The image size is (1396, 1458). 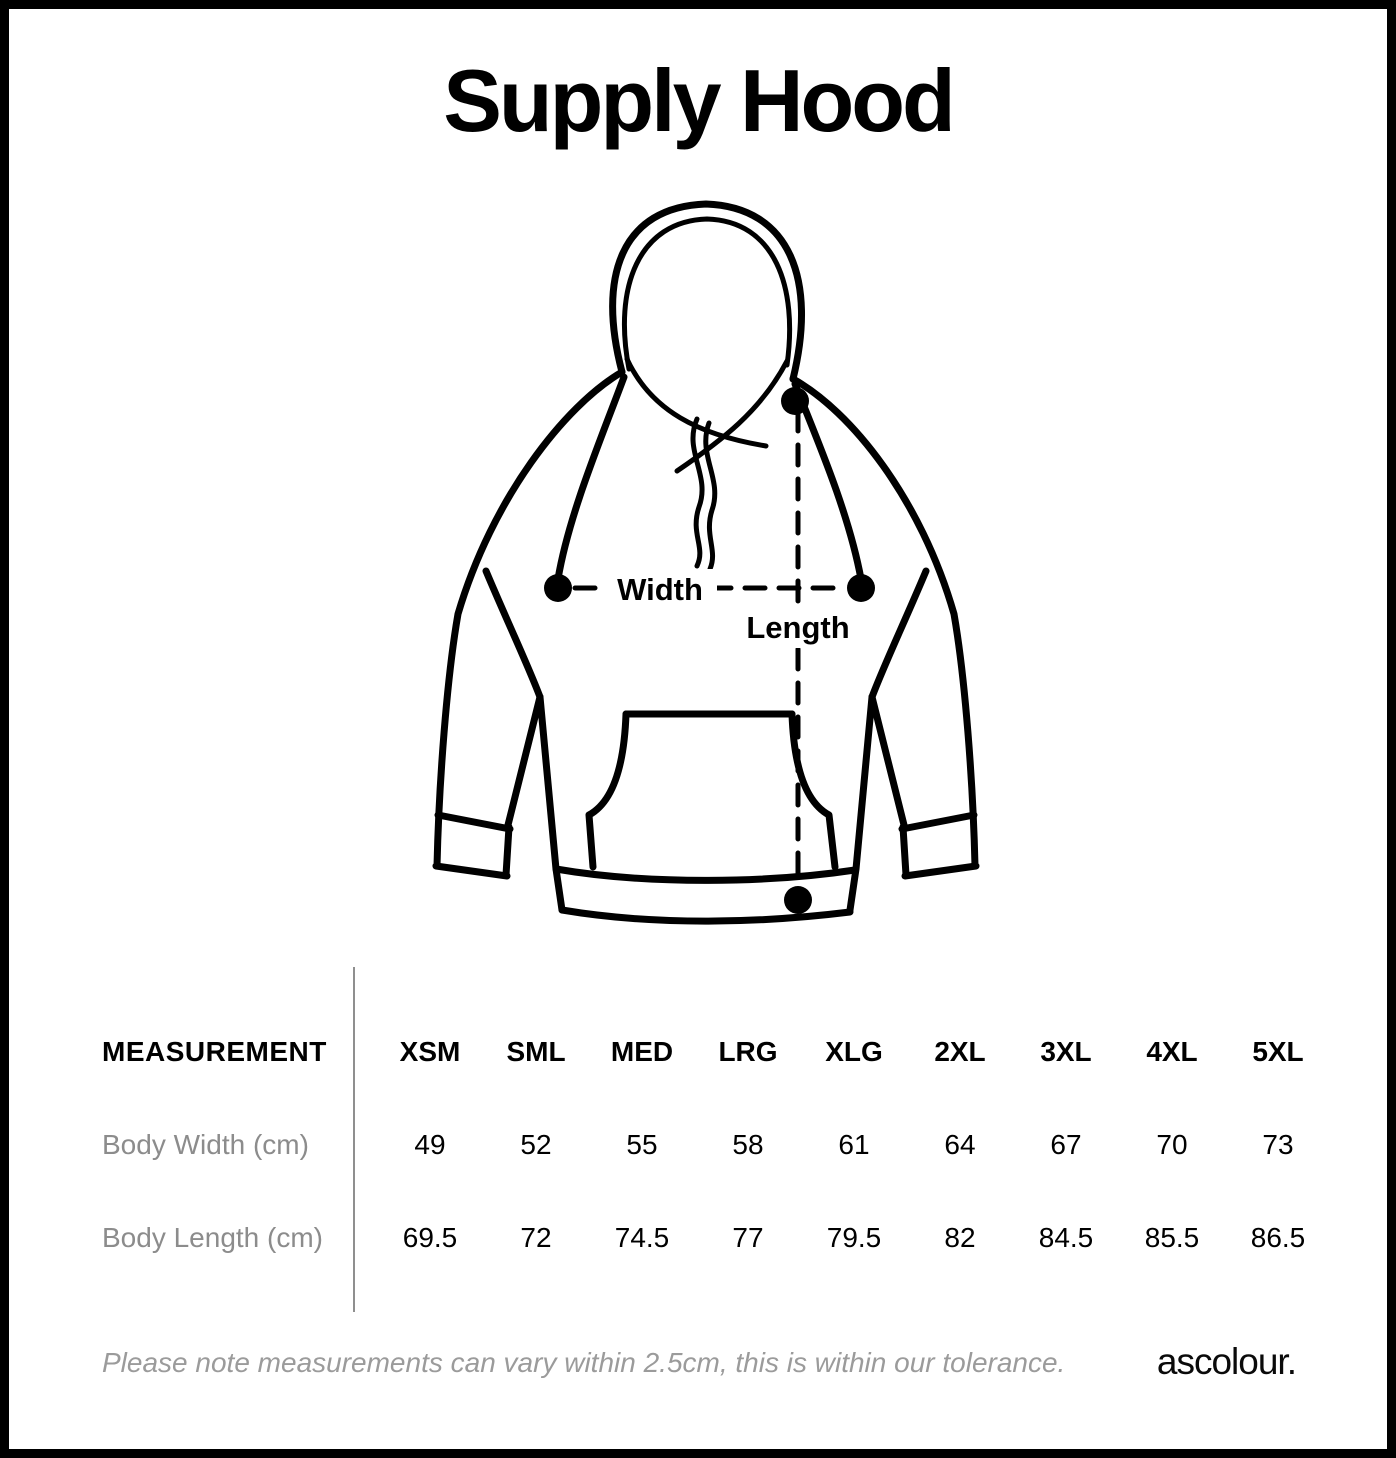 What do you see at coordinates (1278, 1237) in the screenshot?
I see `body-length-5xl: 86.5` at bounding box center [1278, 1237].